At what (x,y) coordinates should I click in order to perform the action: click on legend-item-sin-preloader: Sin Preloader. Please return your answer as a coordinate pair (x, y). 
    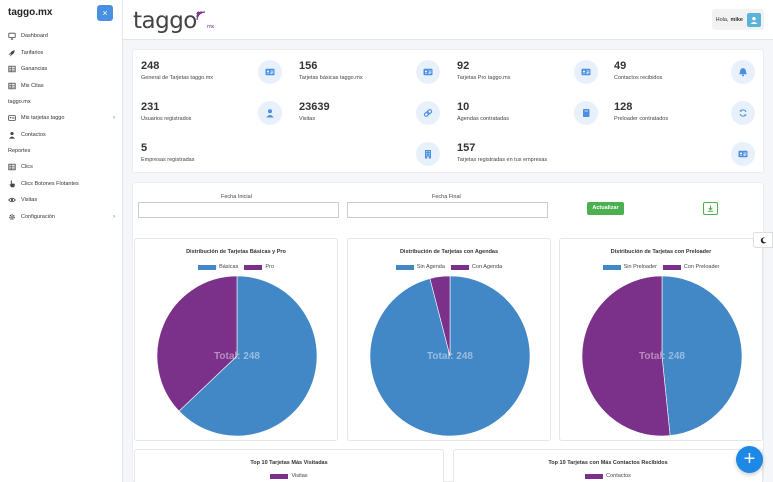
    Looking at the image, I should click on (629, 267).